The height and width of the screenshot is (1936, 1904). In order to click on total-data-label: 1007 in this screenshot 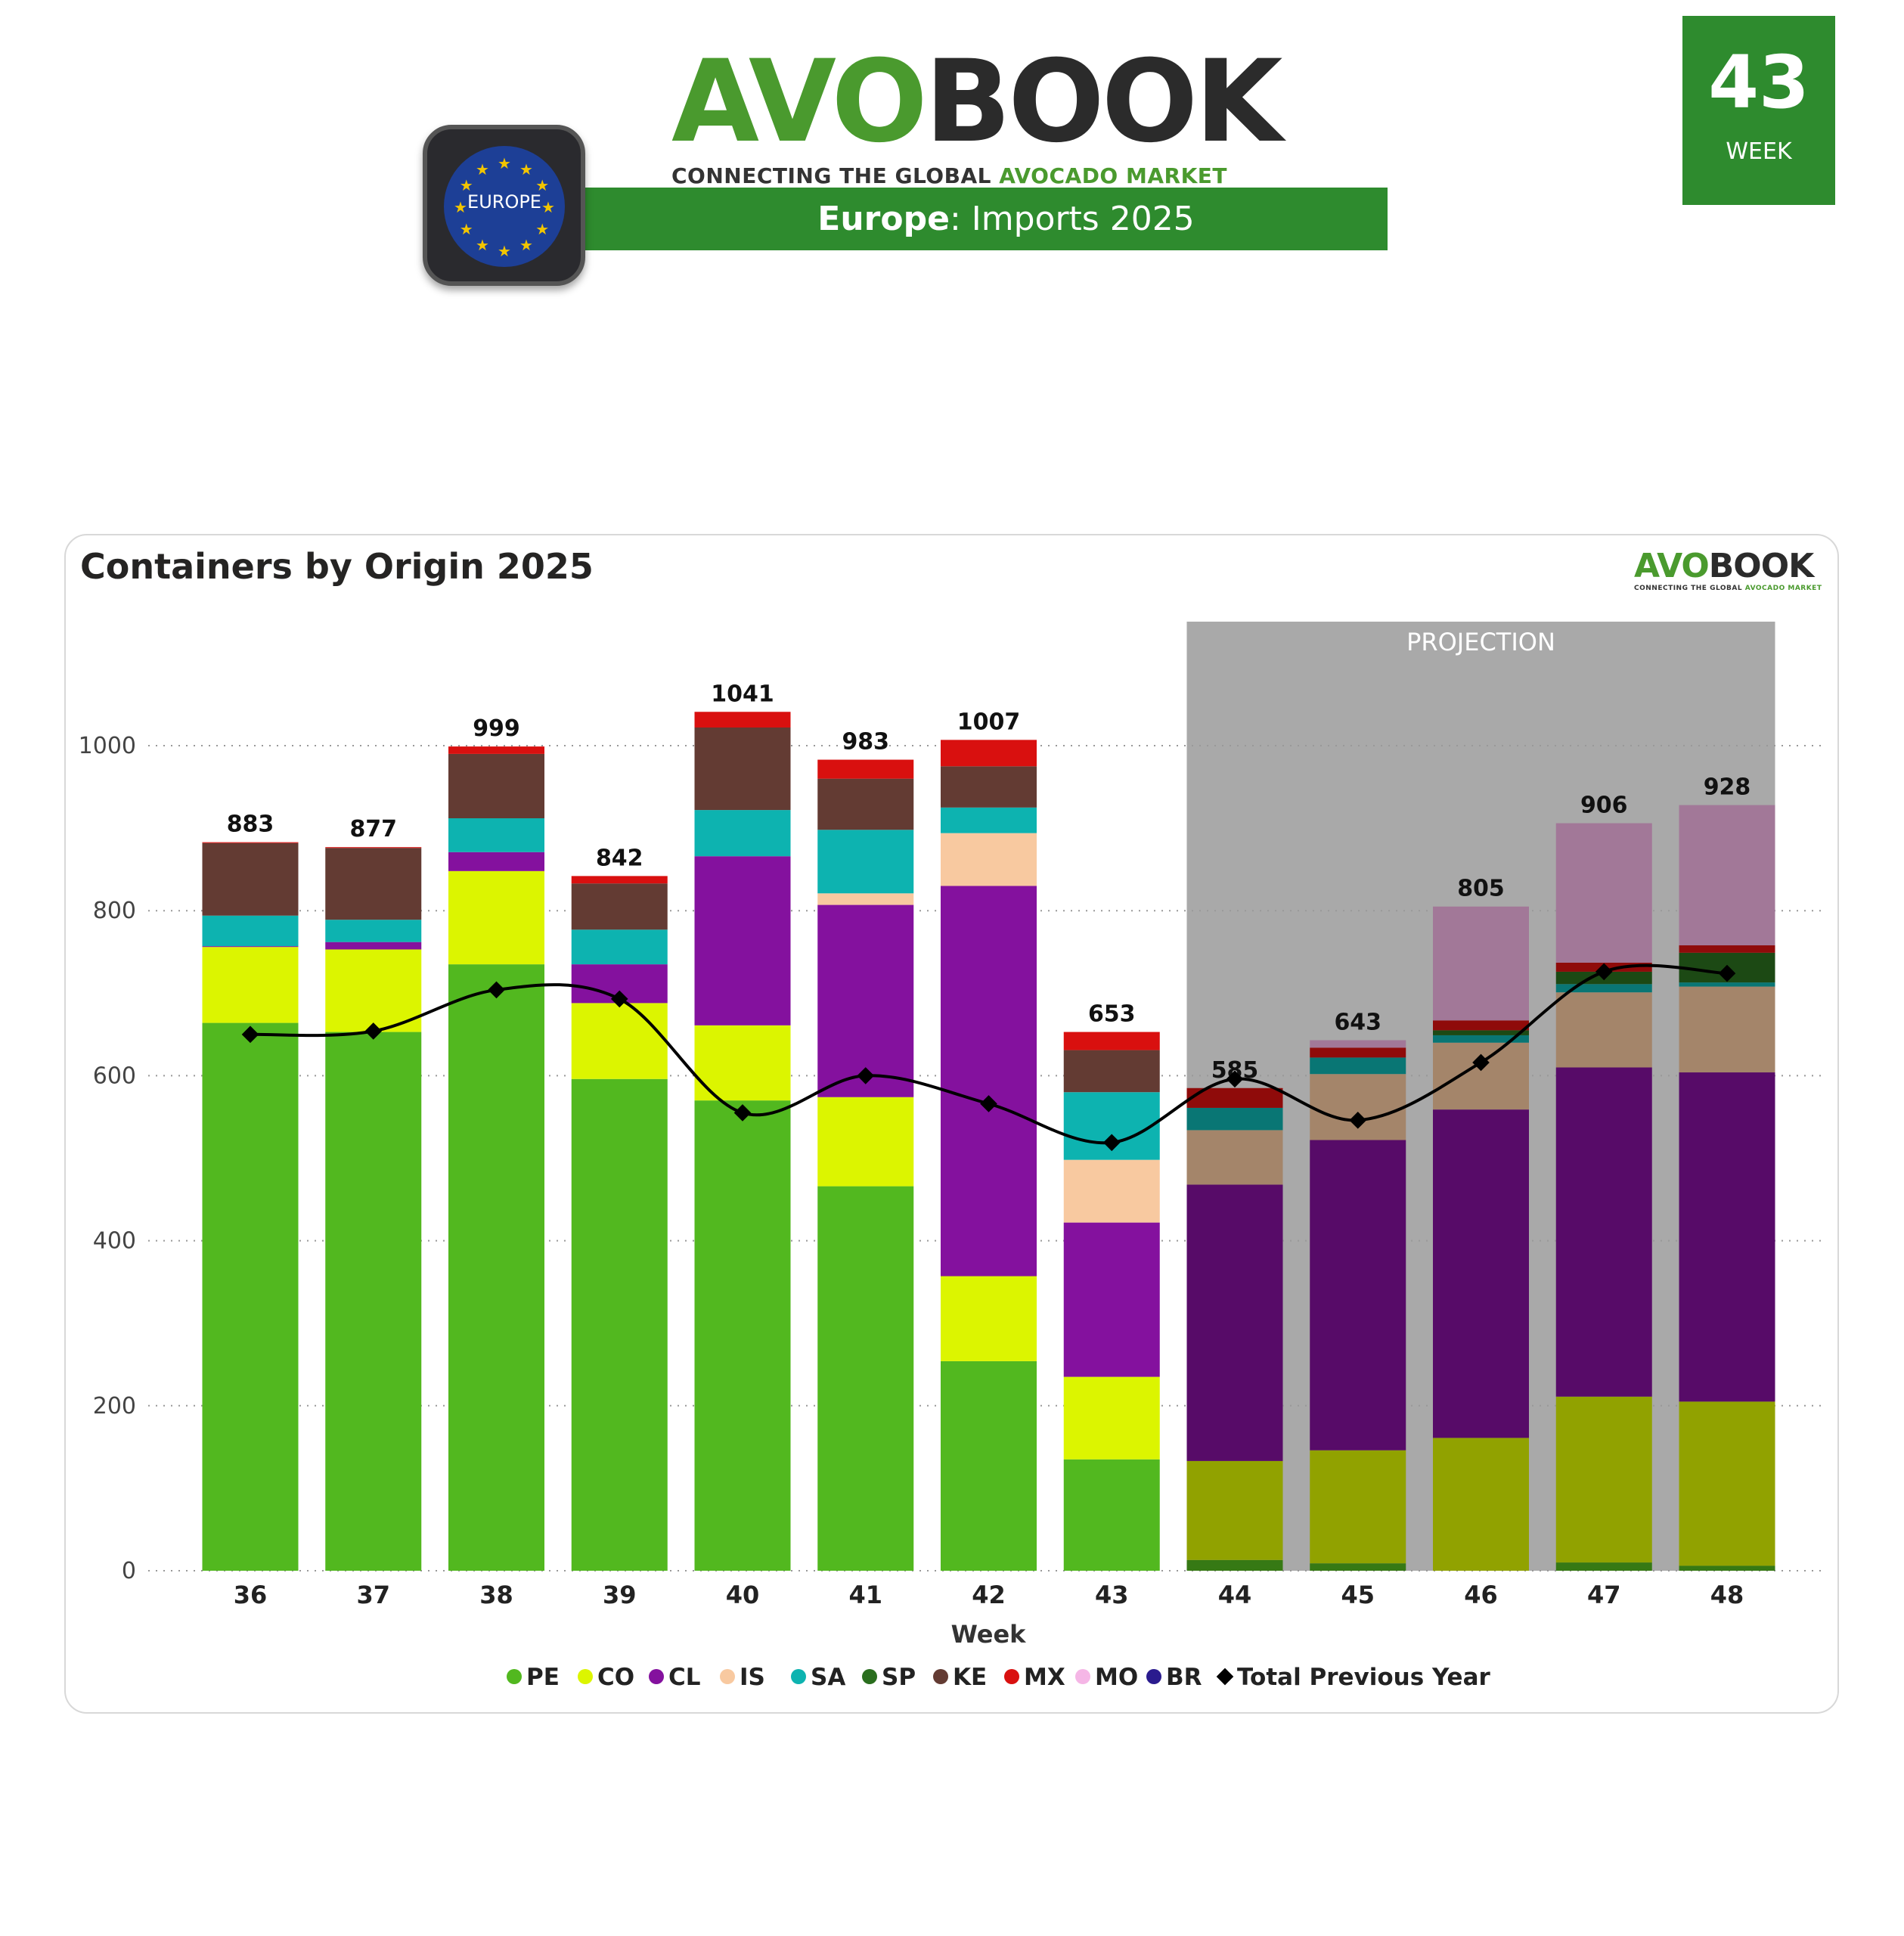, I will do `click(989, 722)`.